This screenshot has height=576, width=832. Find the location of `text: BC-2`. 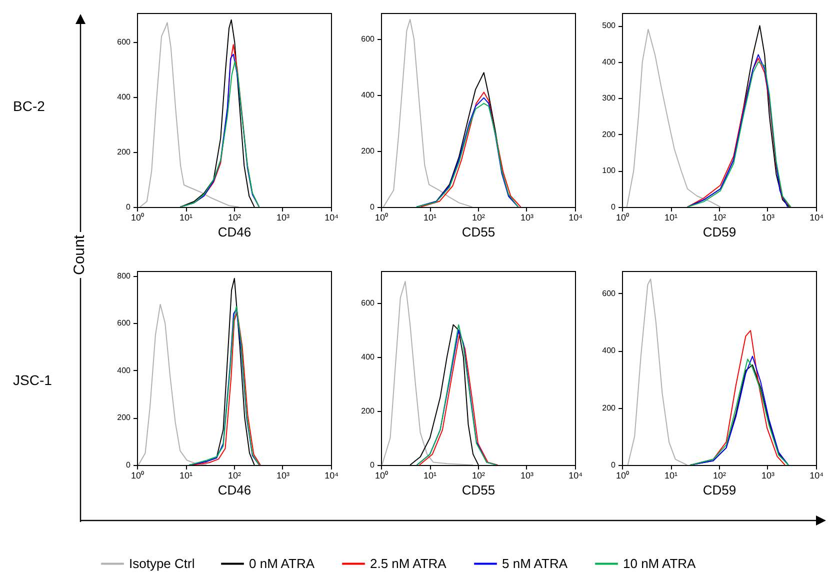

text: BC-2 is located at coordinates (29, 106).